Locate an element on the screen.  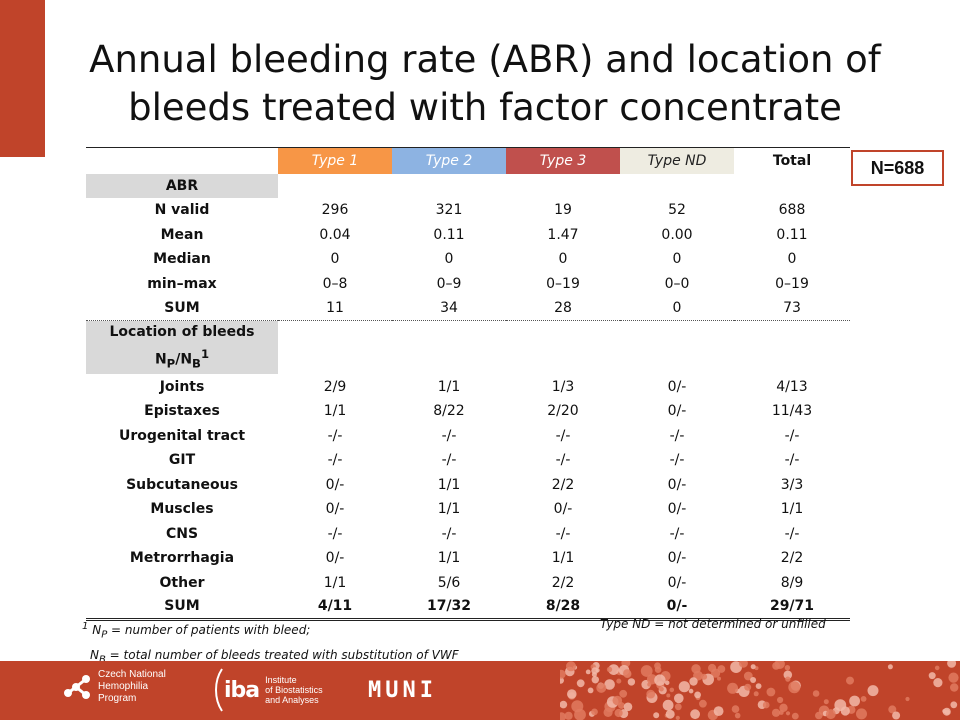
location-metrorrhagia-type-2: 1/1 is located at coordinates (449, 558).